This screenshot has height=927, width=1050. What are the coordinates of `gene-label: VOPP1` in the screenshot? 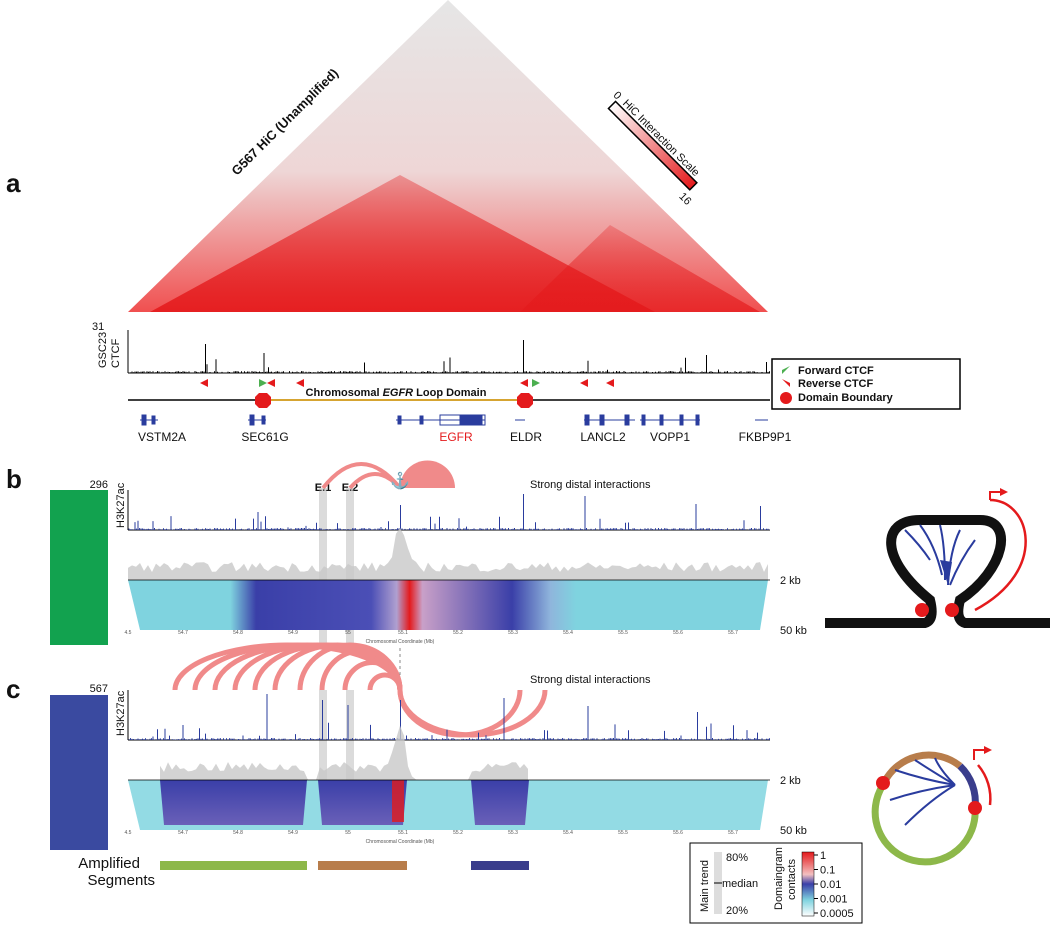 It's located at (670, 437).